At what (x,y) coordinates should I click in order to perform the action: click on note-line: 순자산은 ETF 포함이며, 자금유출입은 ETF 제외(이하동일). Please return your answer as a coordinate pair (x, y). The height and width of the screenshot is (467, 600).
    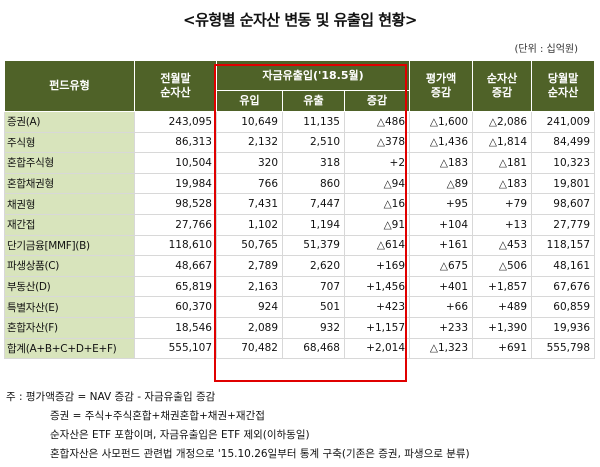
    Looking at the image, I should click on (180, 435).